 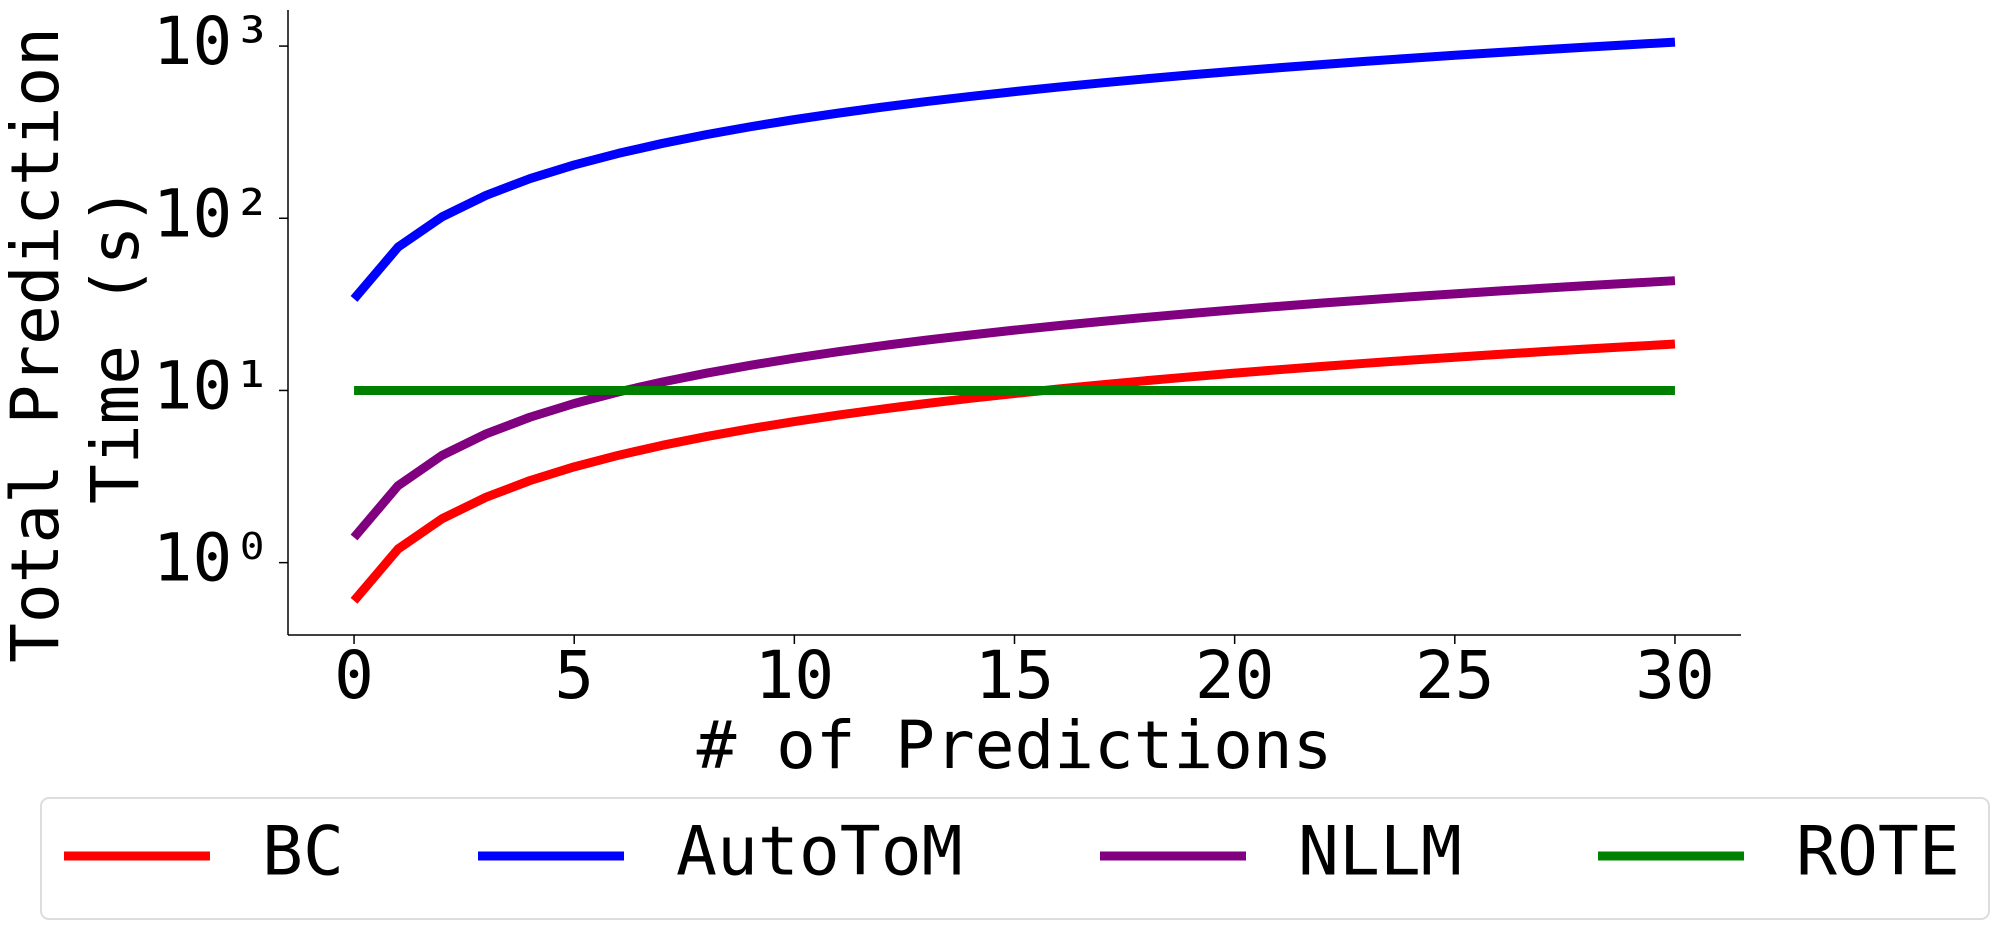 I want to click on y-axis-label: Total Prediction, so click(x=37, y=345).